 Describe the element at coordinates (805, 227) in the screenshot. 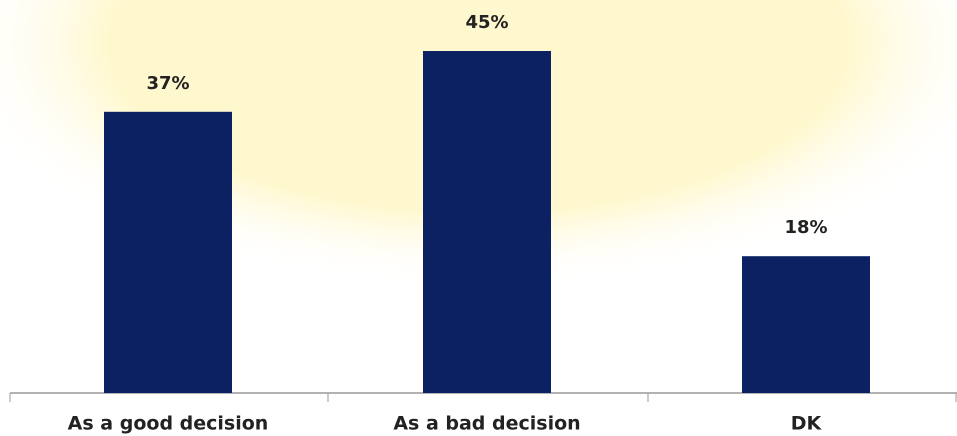

I see `value-label: 18%` at that location.